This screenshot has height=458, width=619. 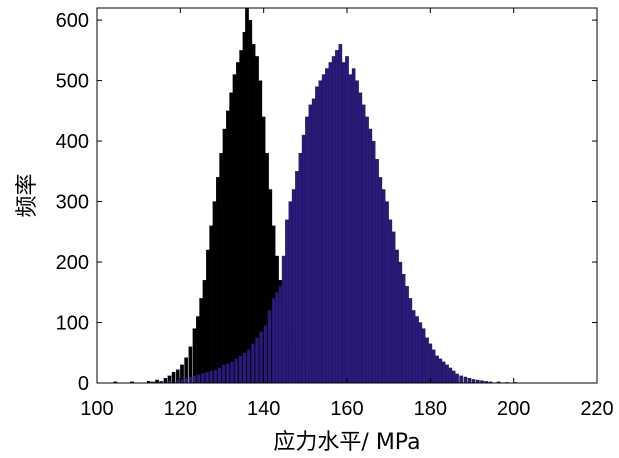 What do you see at coordinates (72, 324) in the screenshot?
I see `y-tick-label: 100` at bounding box center [72, 324].